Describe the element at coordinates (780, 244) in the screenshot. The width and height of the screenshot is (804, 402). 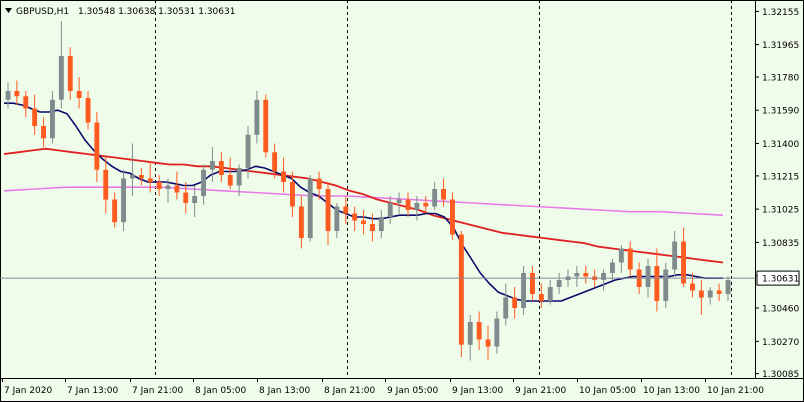
I see `price-tick-label: 1.30835` at that location.